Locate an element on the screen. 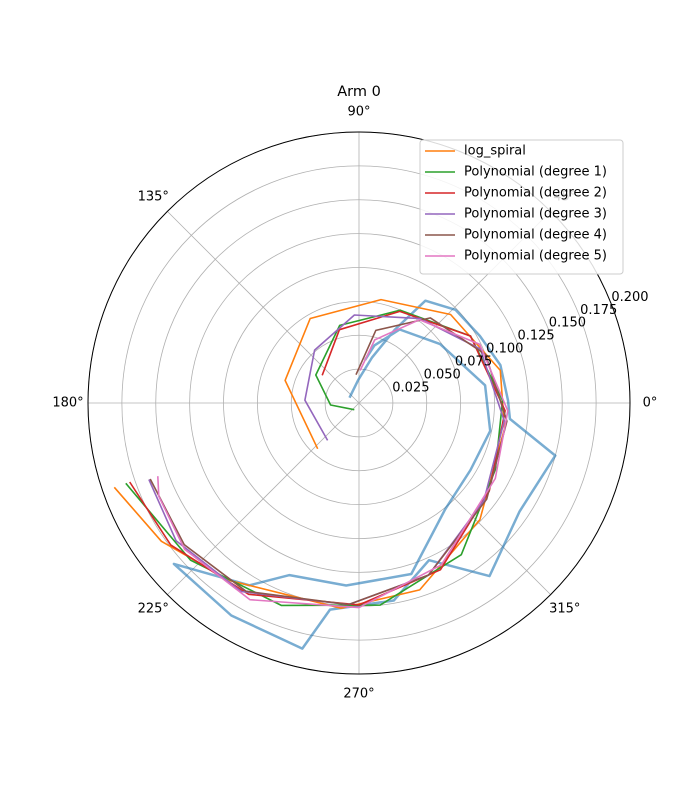  r-tick-label: 0.100 is located at coordinates (504, 349).